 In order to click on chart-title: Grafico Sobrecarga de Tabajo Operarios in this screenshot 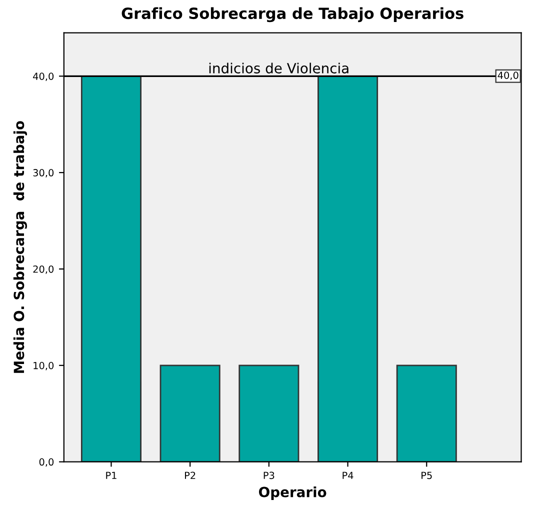, I will do `click(293, 14)`.